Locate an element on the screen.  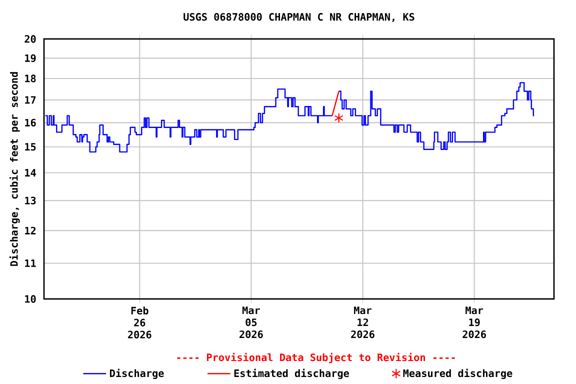
x-tick-label: Mar 12 2026 is located at coordinates (362, 322).